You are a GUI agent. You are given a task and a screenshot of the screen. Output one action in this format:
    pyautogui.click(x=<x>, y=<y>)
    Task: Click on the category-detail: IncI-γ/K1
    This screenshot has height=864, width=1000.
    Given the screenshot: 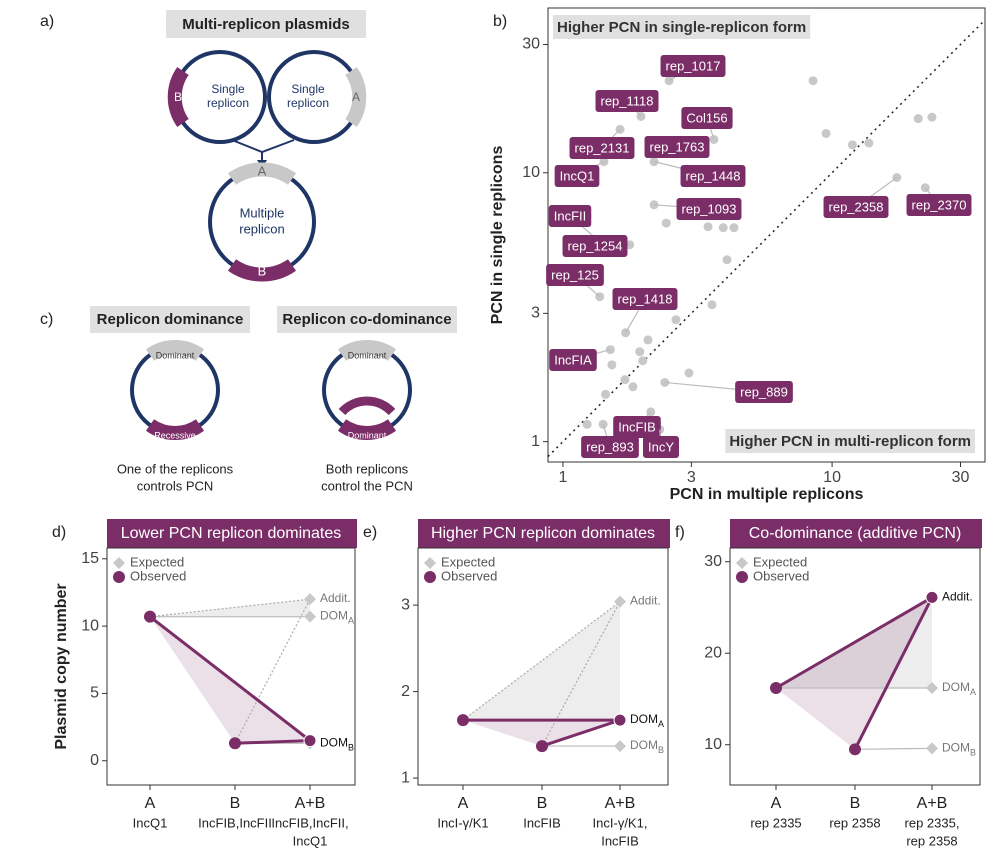 What is the action you would take?
    pyautogui.click(x=462, y=822)
    